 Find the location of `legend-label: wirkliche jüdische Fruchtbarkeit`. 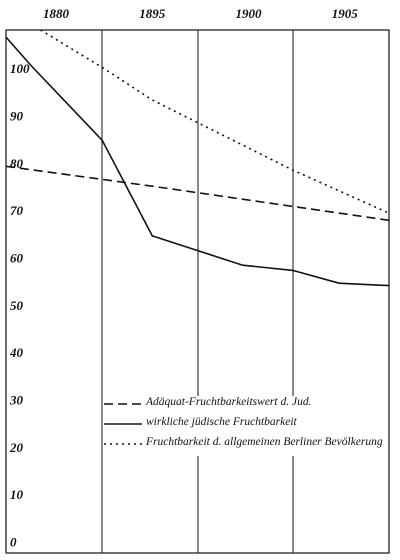

legend-label: wirkliche jüdische Fruchtbarkeit is located at coordinates (221, 422).